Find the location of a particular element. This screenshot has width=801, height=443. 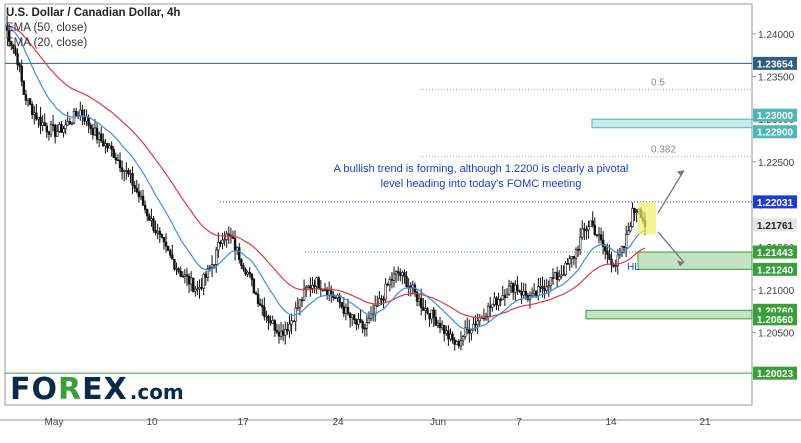

y-tick-label: 1.21000 is located at coordinates (776, 291).